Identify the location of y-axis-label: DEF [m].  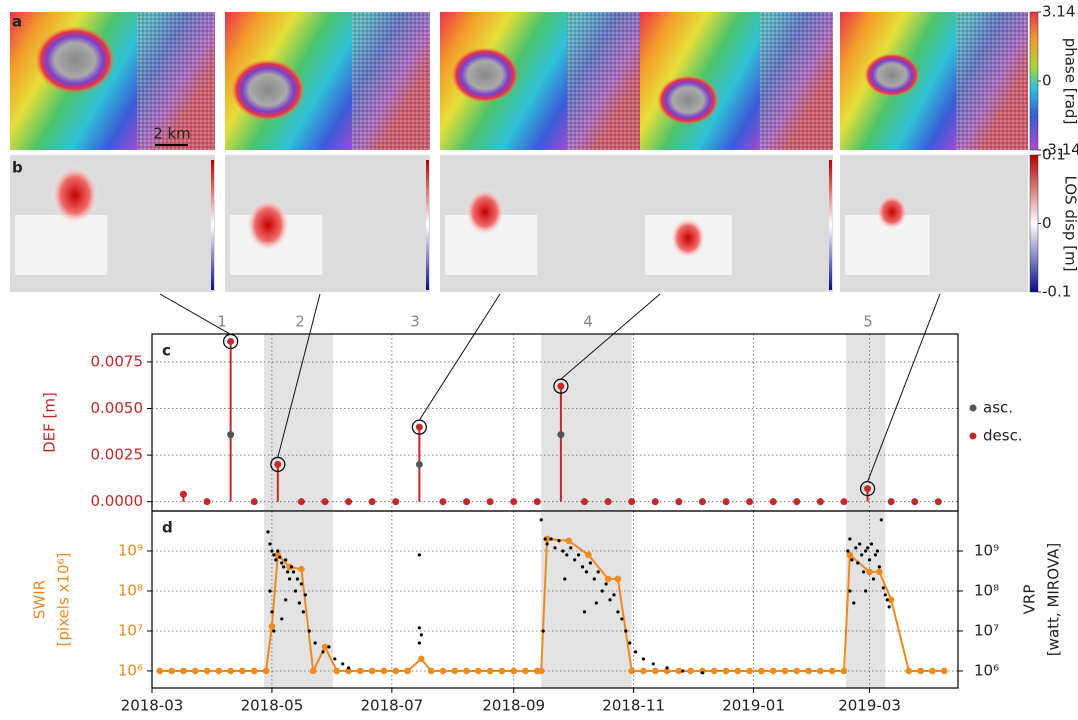
(50, 422).